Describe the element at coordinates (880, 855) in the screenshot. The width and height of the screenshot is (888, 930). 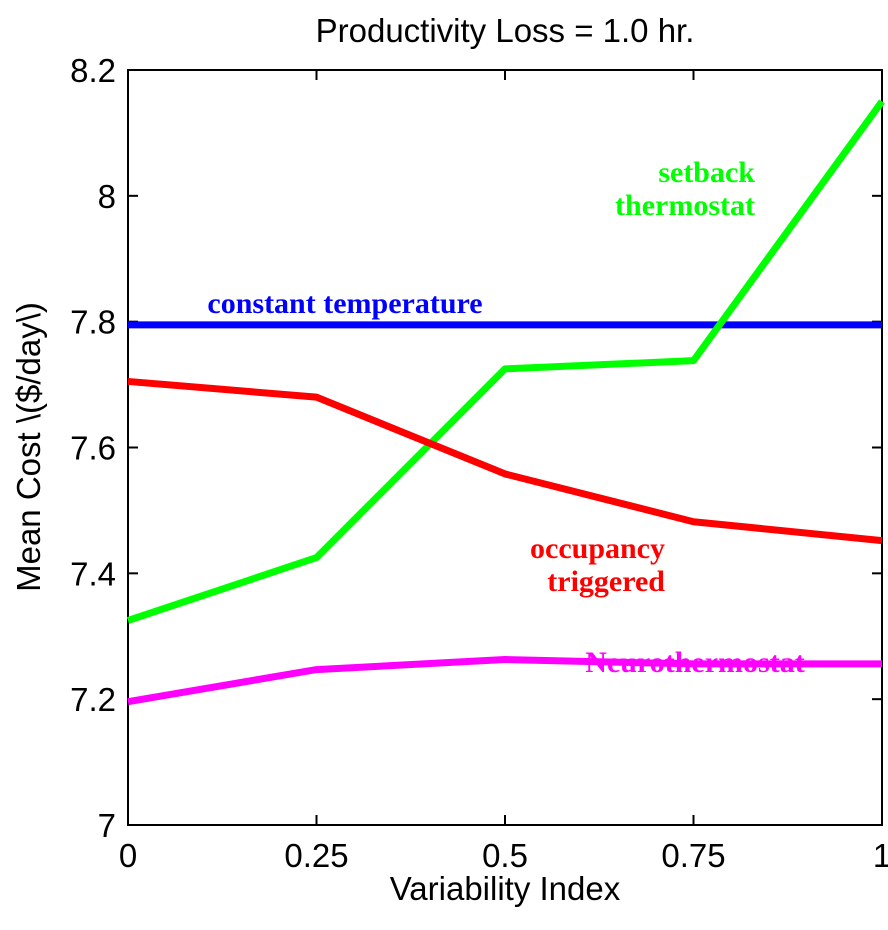
I see `x-tick-label: 1` at that location.